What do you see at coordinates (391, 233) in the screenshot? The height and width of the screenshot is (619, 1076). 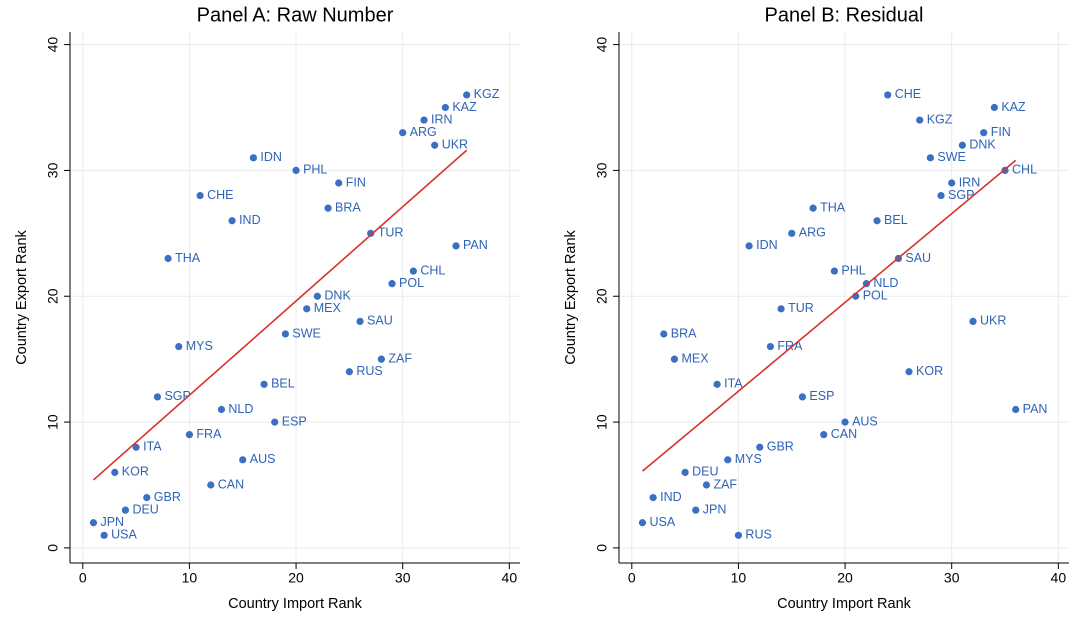 I see `point-label: TUR` at bounding box center [391, 233].